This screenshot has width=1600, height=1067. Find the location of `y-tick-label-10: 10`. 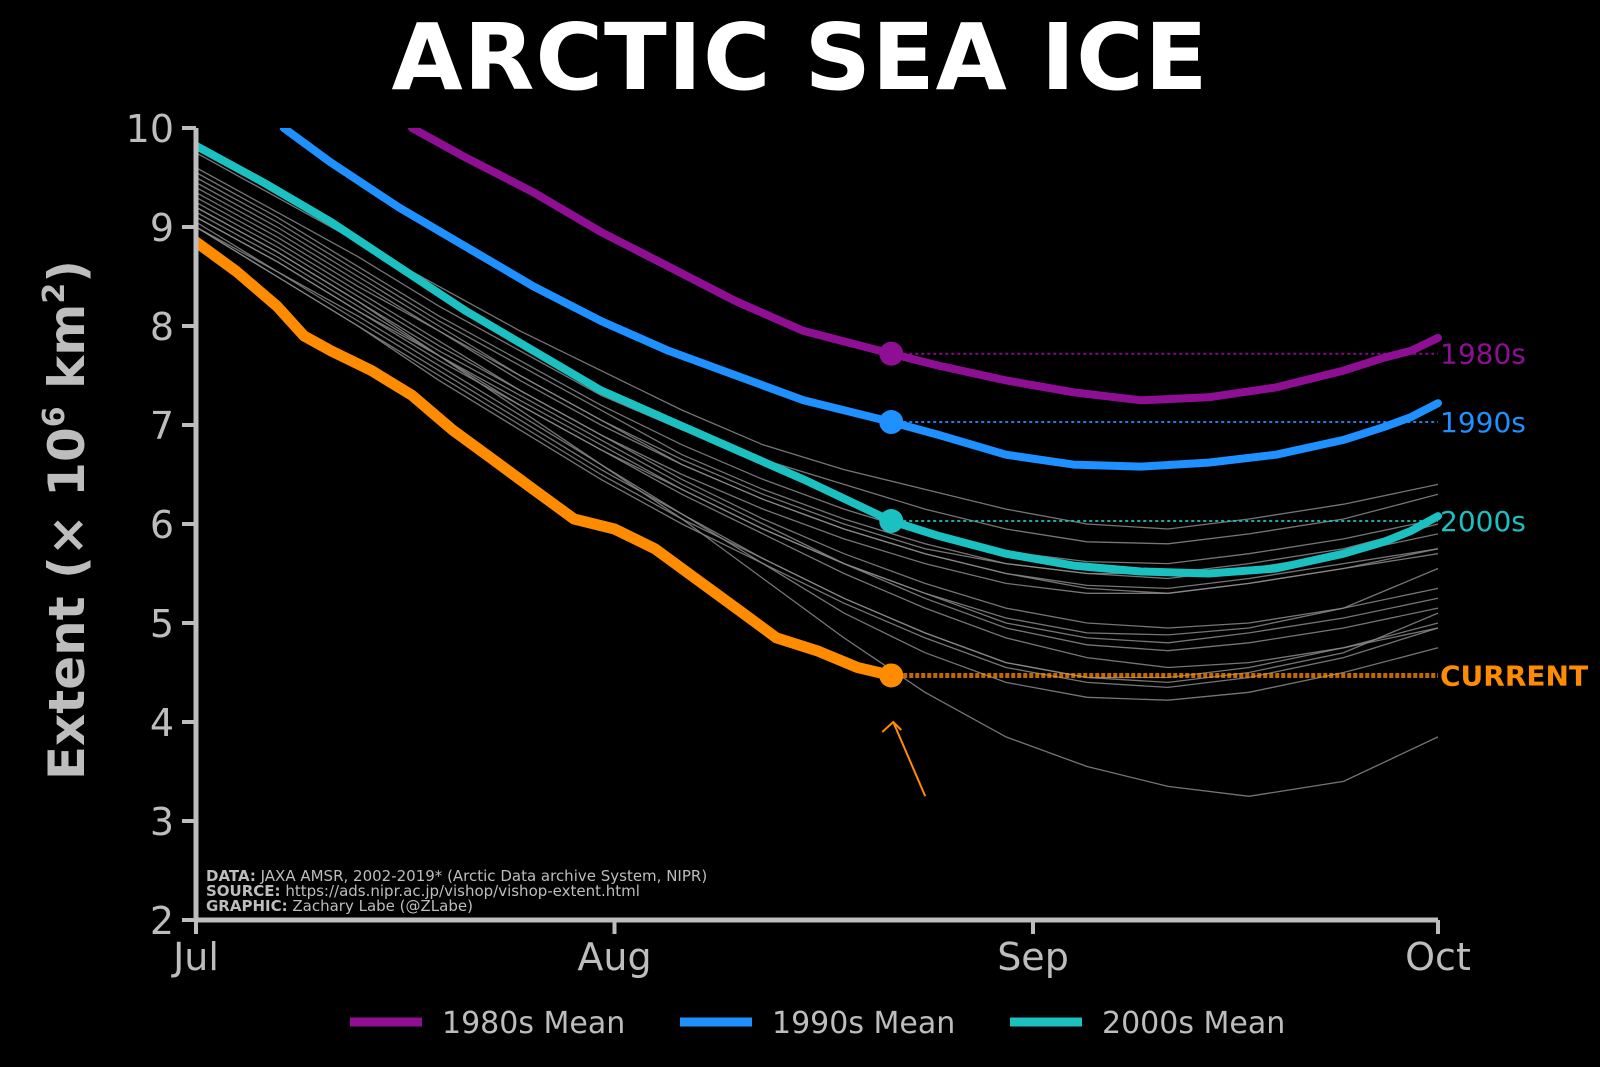

y-tick-label-10: 10 is located at coordinates (150, 129).